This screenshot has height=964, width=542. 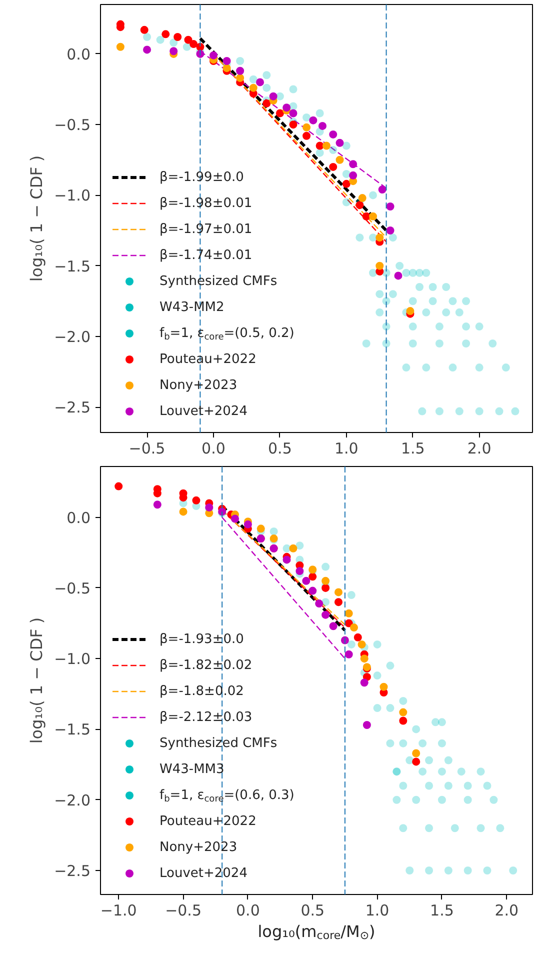 What do you see at coordinates (202, 691) in the screenshot?
I see `legend-label: β=-1.8±0.02` at bounding box center [202, 691].